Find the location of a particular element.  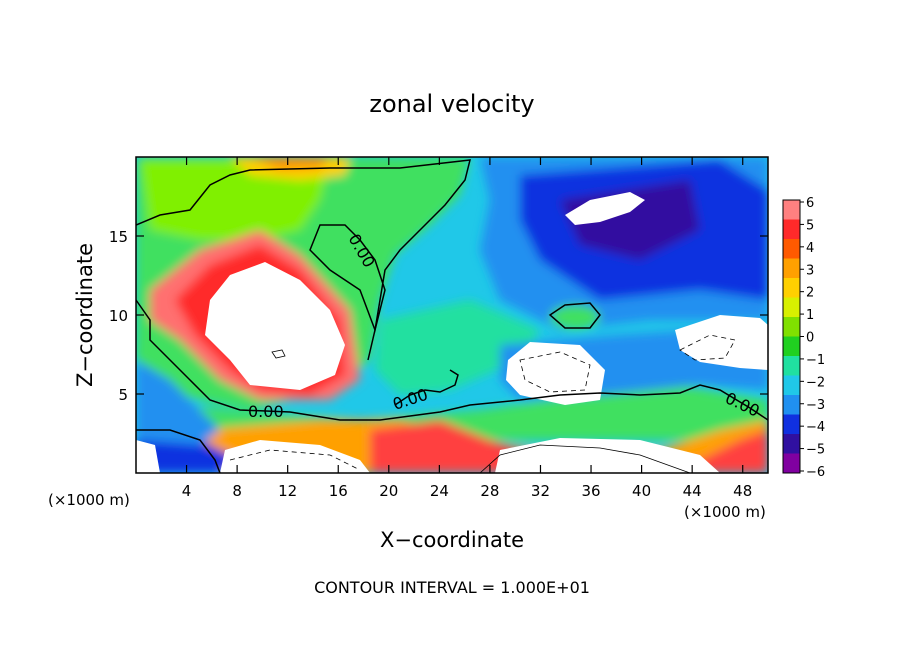

colorbar-label: −2 is located at coordinates (815, 382).